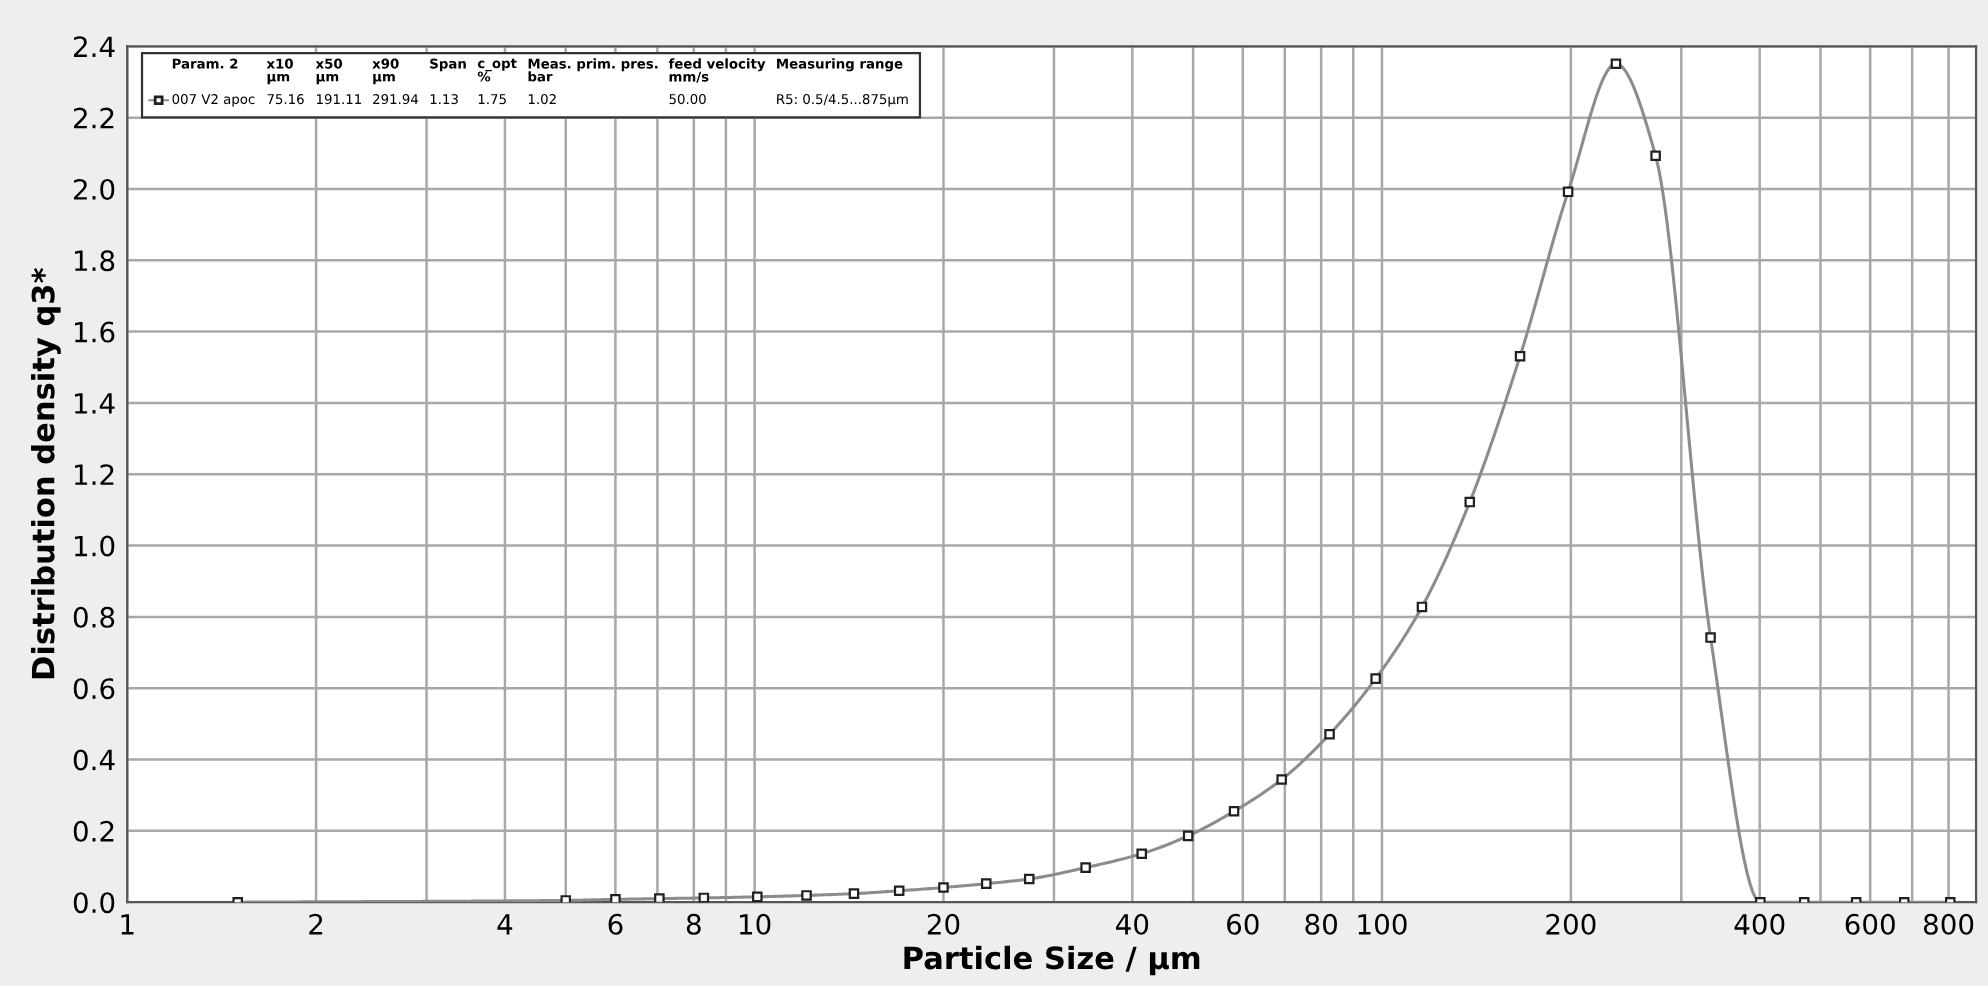  Describe the element at coordinates (1132, 924) in the screenshot. I see `x-tick-label: 40` at that location.